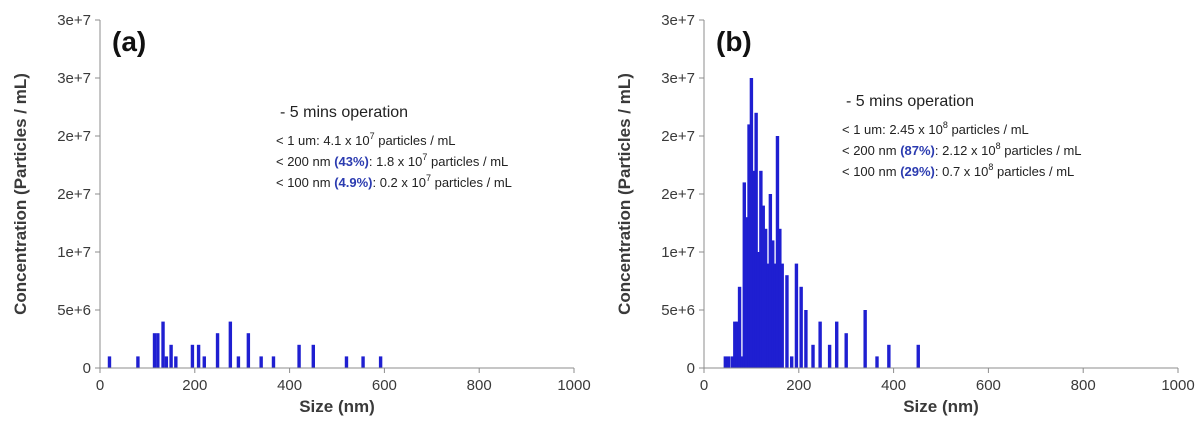 The width and height of the screenshot is (1196, 437). Describe the element at coordinates (323, 140) in the screenshot. I see `annotation-prefix: < 1 um: 4.1 x 10` at that location.